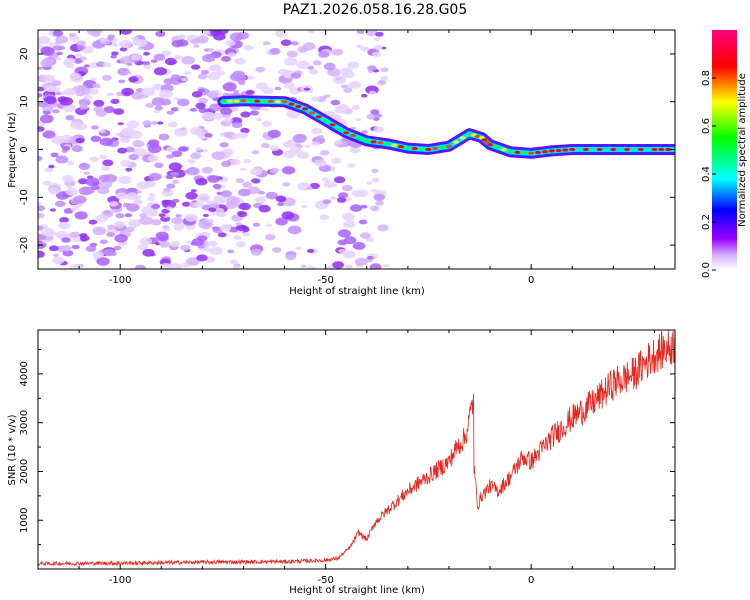  What do you see at coordinates (326, 280) in the screenshot?
I see `x-tick-label: -50` at bounding box center [326, 280].